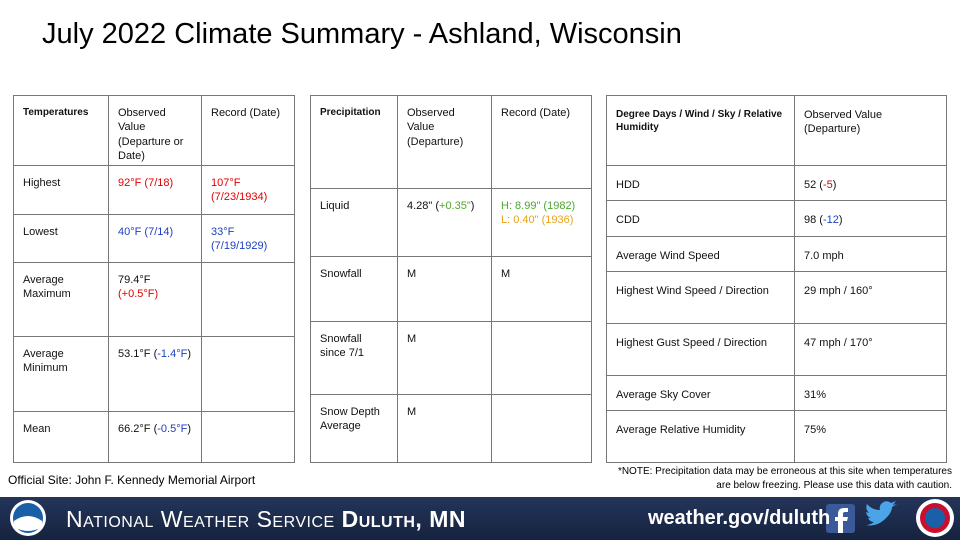 This screenshot has width=960, height=540. Describe the element at coordinates (870, 393) in the screenshot. I see `cell: 31%` at that location.